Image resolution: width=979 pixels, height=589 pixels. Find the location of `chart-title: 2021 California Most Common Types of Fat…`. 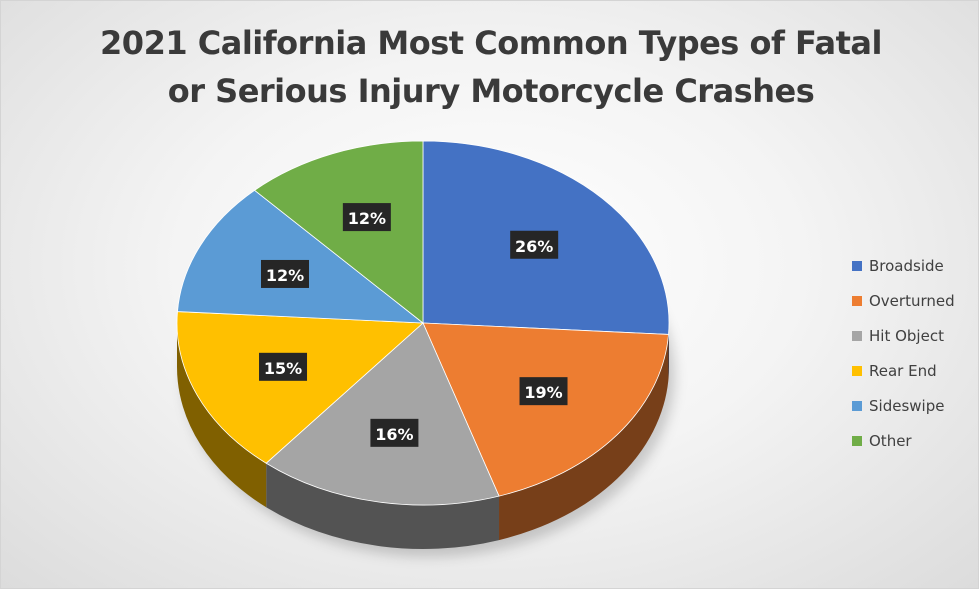

chart-title: 2021 California Most Common Types of Fat… is located at coordinates (491, 67).